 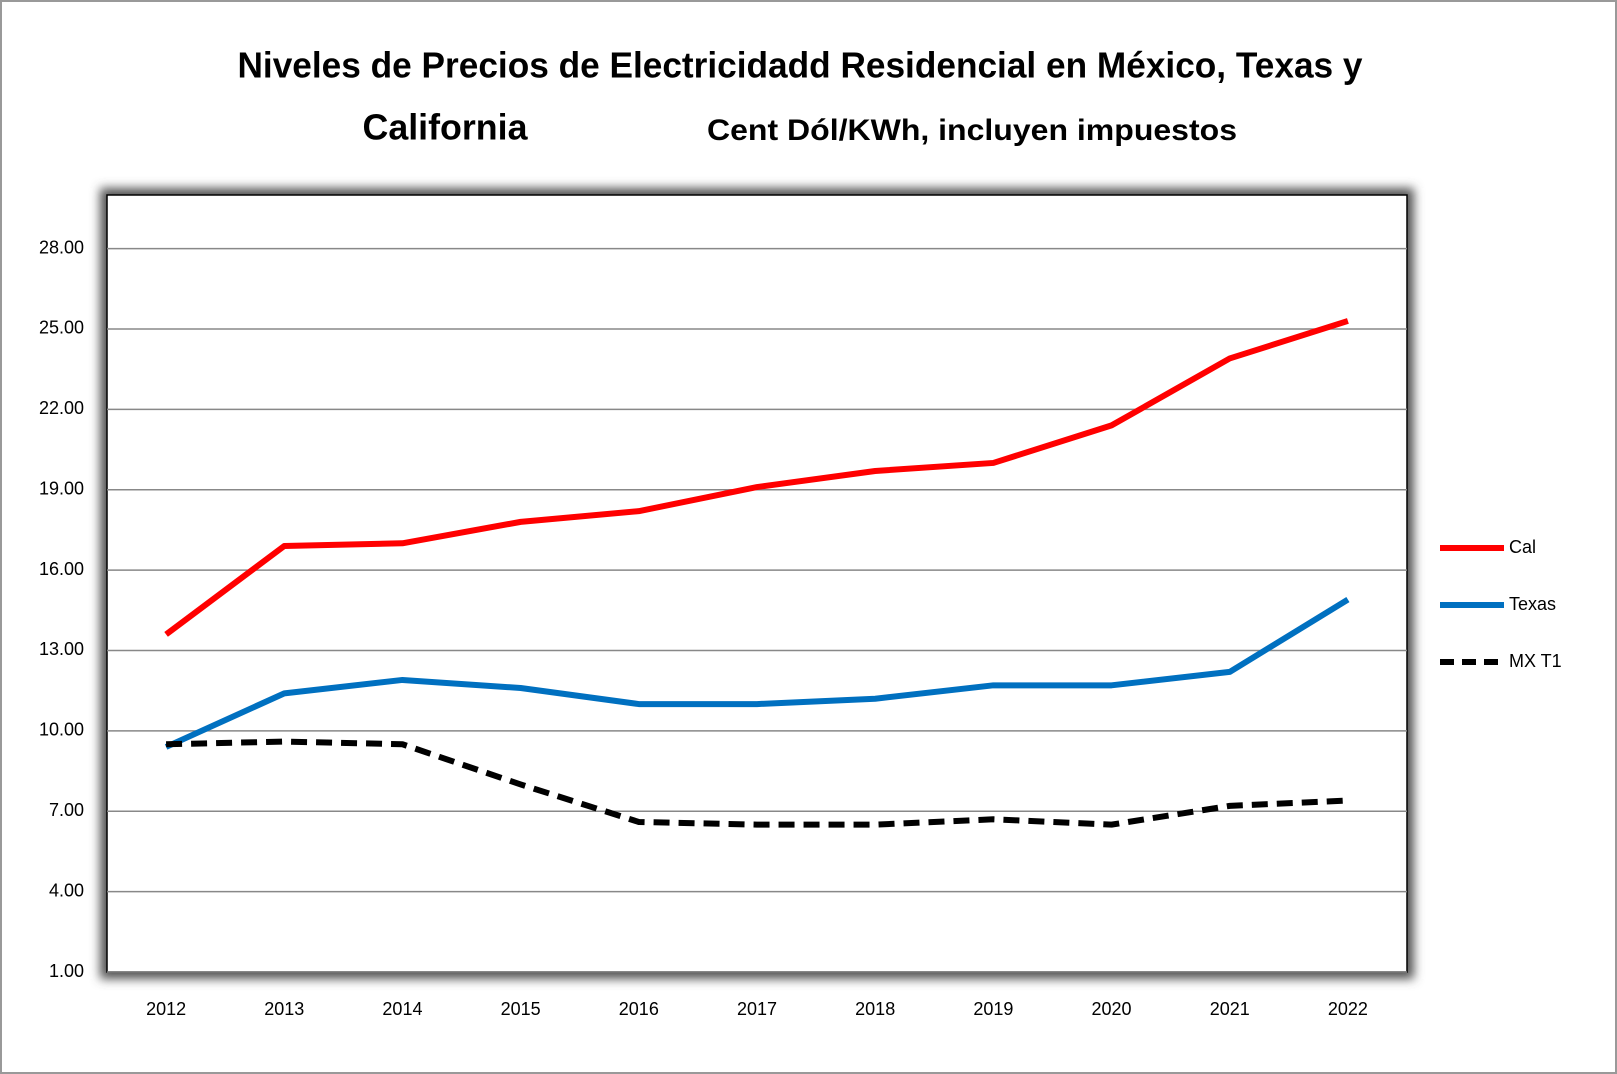 I want to click on y-tick-label: 22.00, so click(x=61, y=408).